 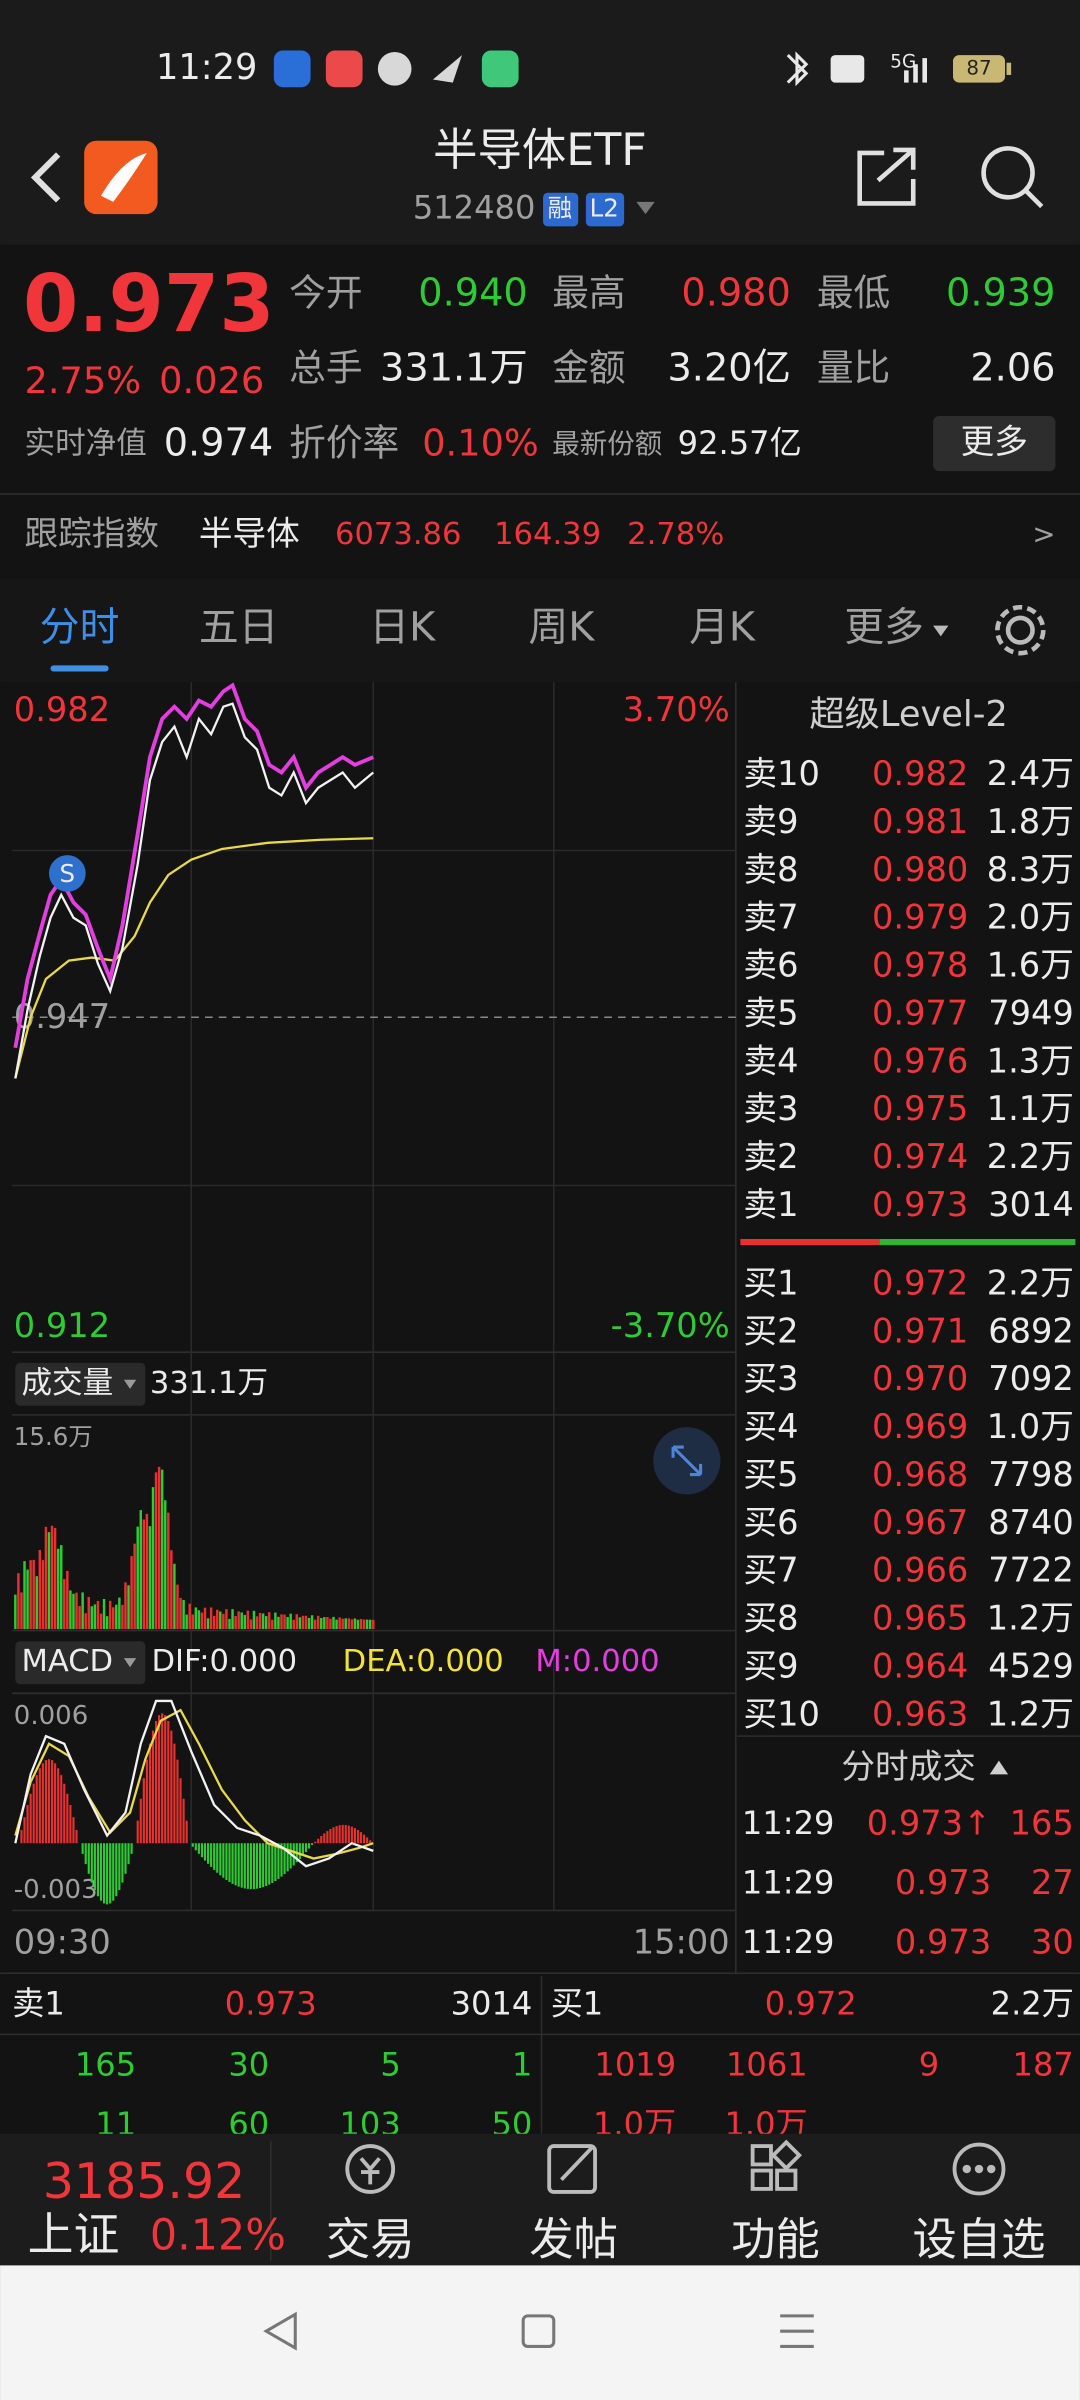 What do you see at coordinates (781, 773) in the screenshot?
I see `ask-label: 卖10` at bounding box center [781, 773].